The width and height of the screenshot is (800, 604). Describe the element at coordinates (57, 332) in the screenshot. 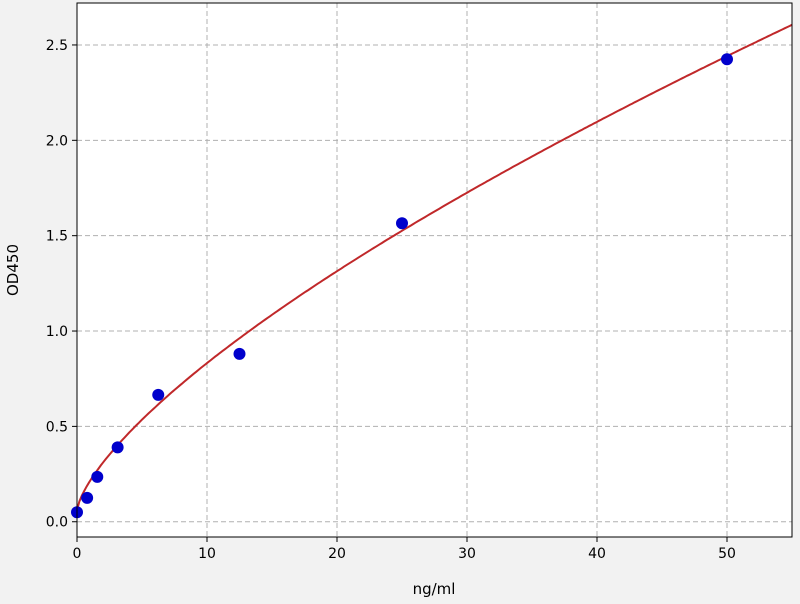

I see `y-tick-label: 1.0` at that location.